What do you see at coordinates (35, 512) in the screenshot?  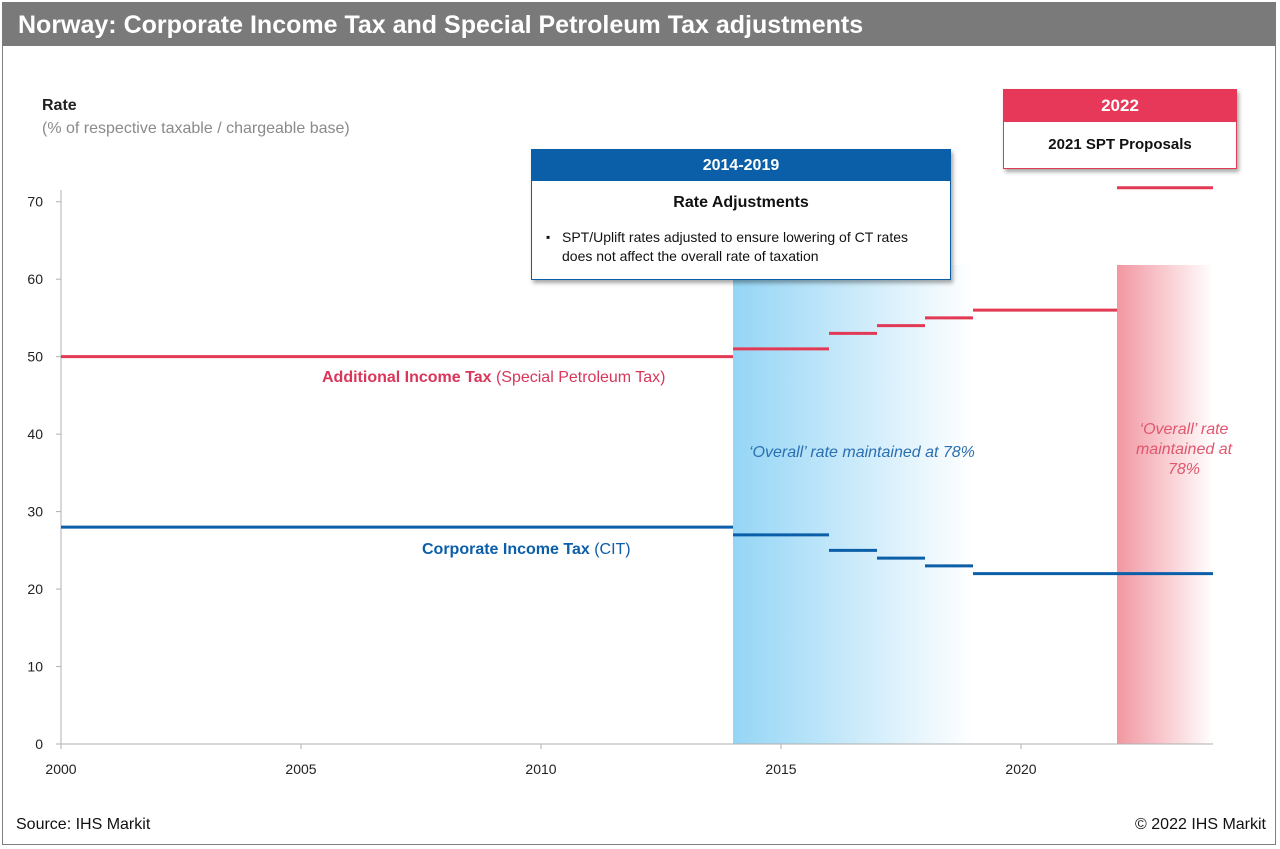 I see `y-tick-label: 30` at bounding box center [35, 512].